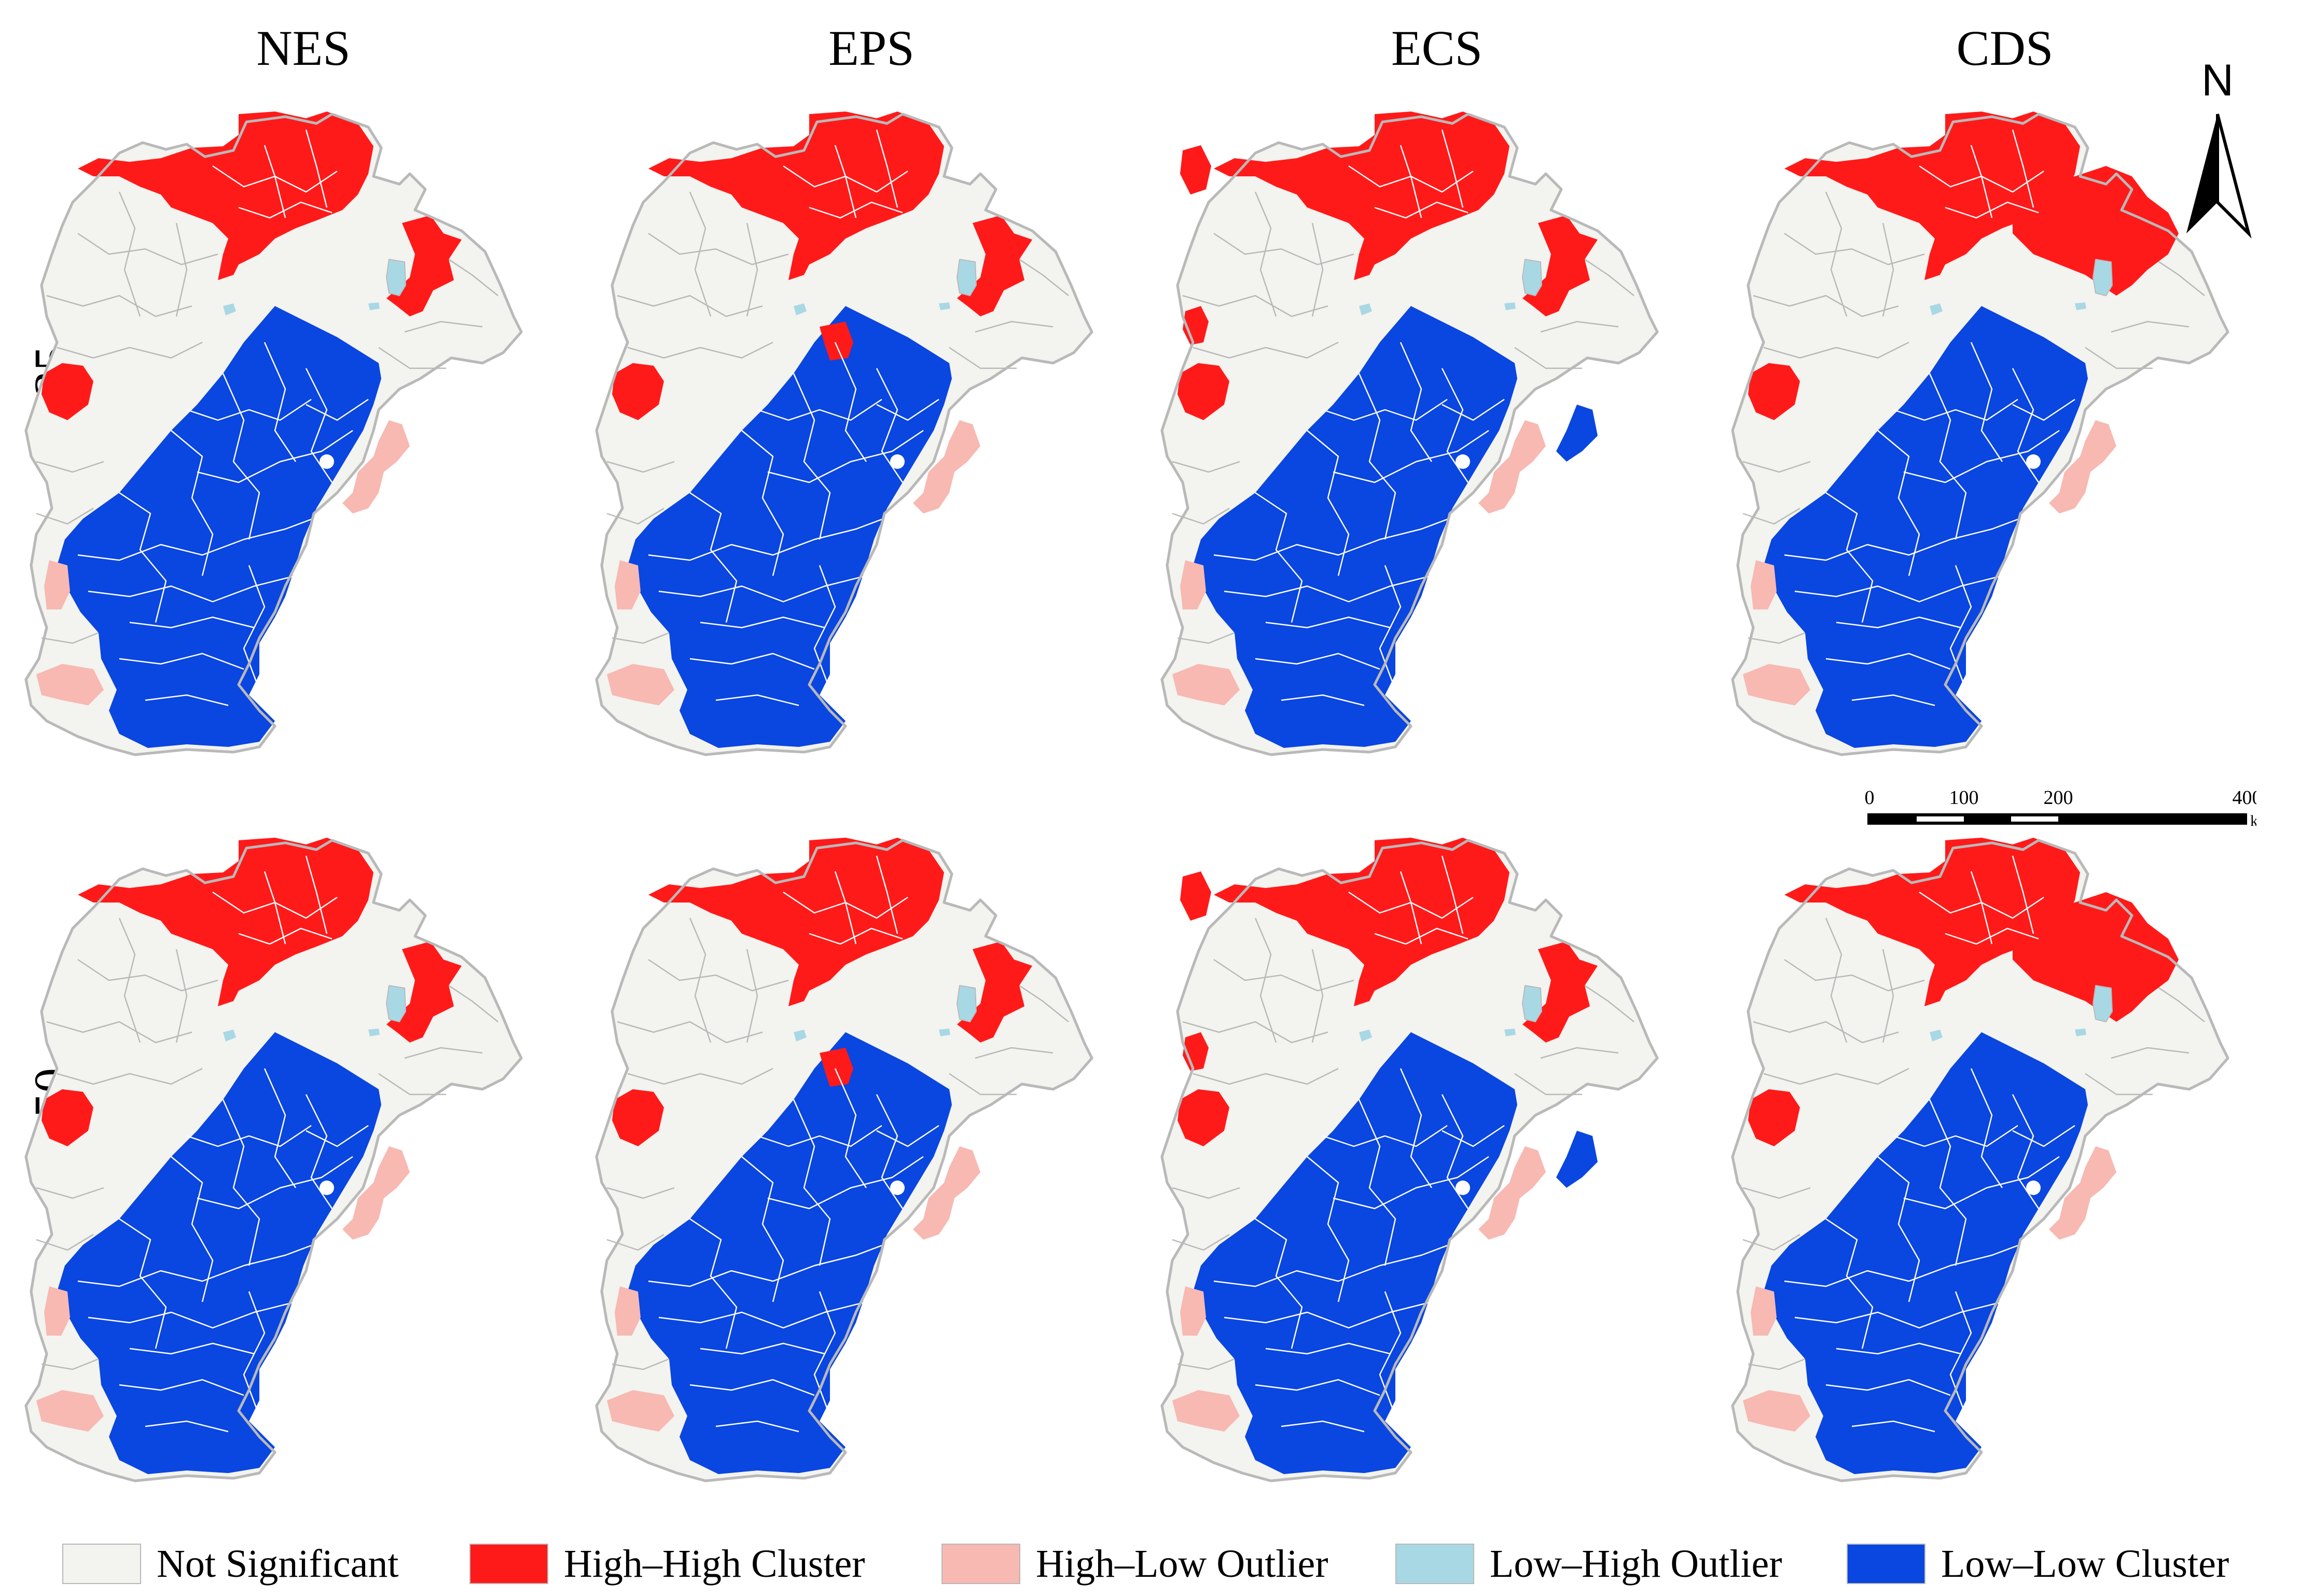  I want to click on legend-item-not-significant: Not Significant, so click(230, 1564).